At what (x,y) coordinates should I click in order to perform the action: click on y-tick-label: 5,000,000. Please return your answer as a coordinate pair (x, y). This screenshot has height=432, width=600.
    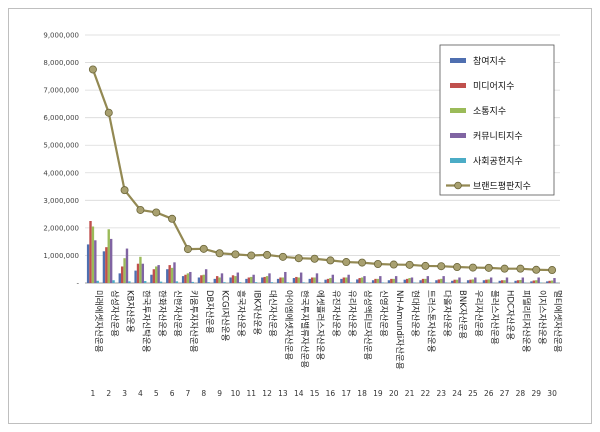
    Looking at the image, I should click on (61, 146).